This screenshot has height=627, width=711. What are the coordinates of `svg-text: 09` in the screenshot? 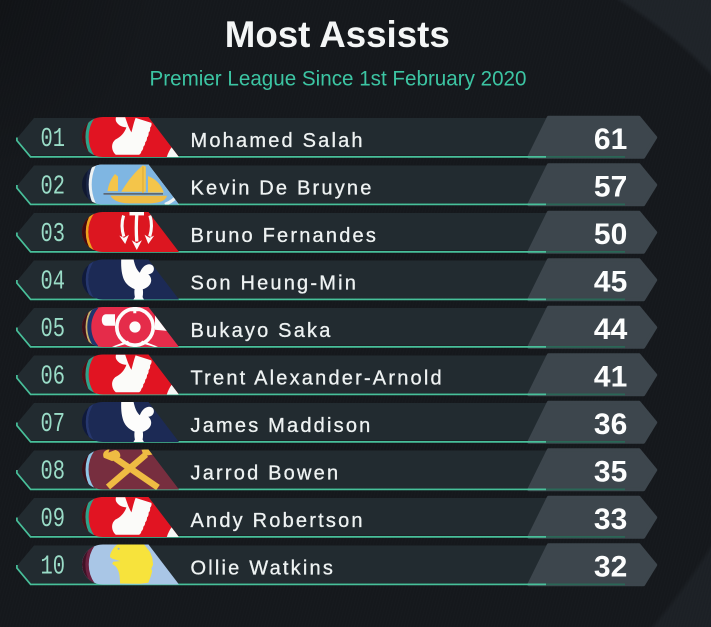 It's located at (53, 520).